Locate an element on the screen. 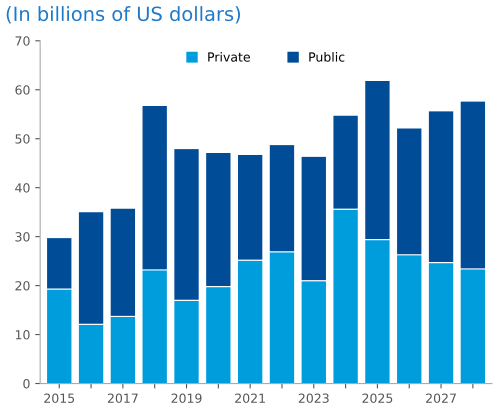 This screenshot has height=408, width=502. x-tick-label: 2019 is located at coordinates (187, 398).